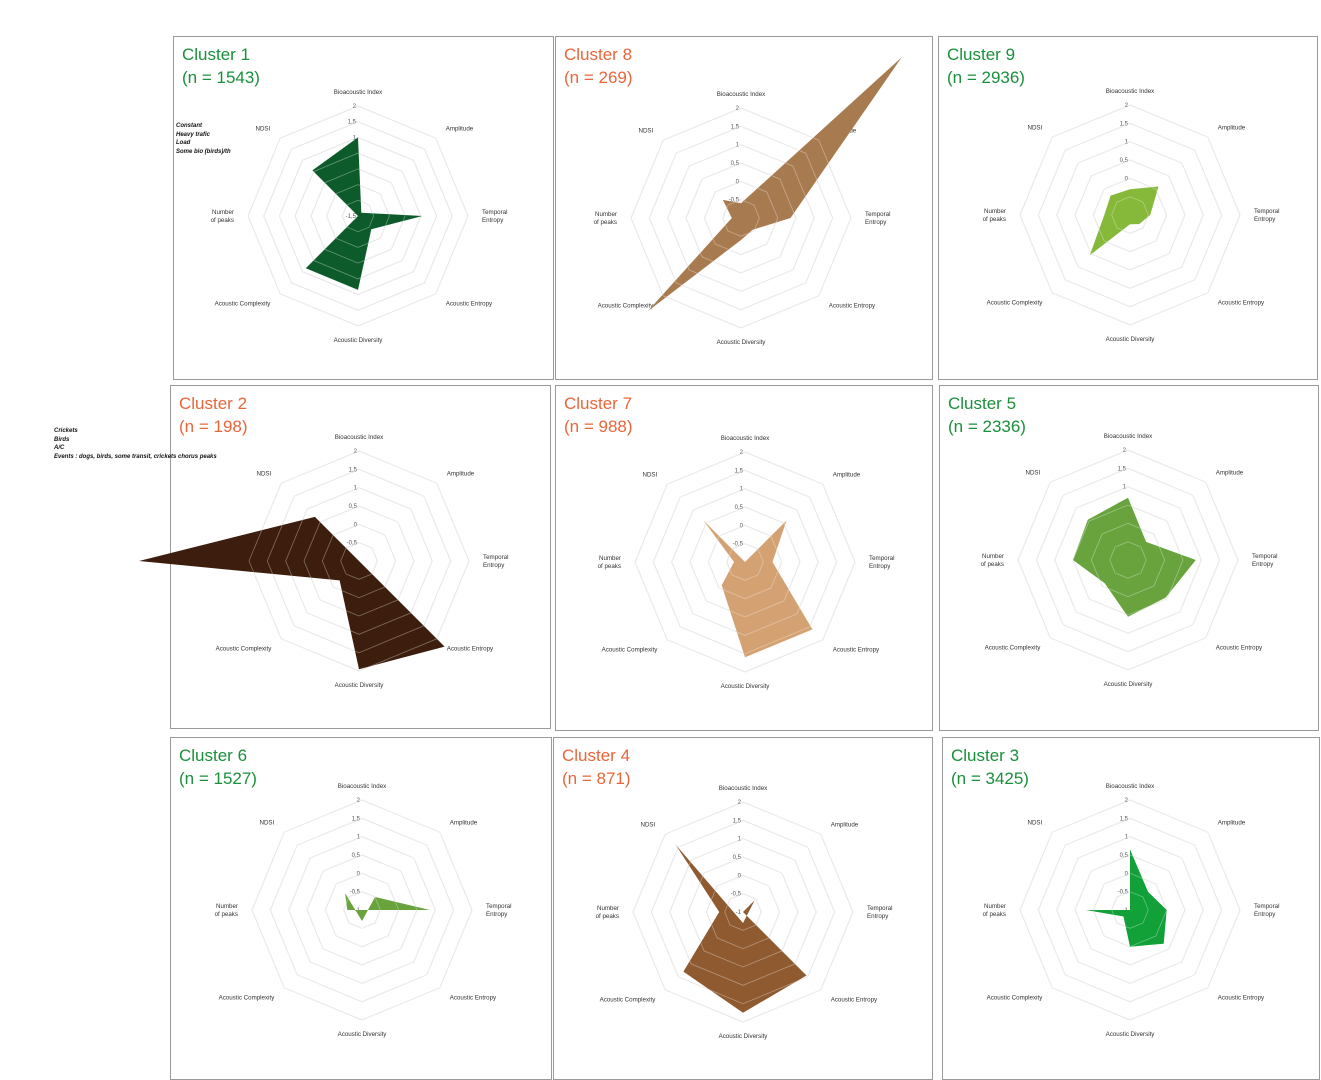 This screenshot has height=1080, width=1321. What do you see at coordinates (990, 767) in the screenshot?
I see `cluster-title: Cluster 3 (n = 3425)` at bounding box center [990, 767].